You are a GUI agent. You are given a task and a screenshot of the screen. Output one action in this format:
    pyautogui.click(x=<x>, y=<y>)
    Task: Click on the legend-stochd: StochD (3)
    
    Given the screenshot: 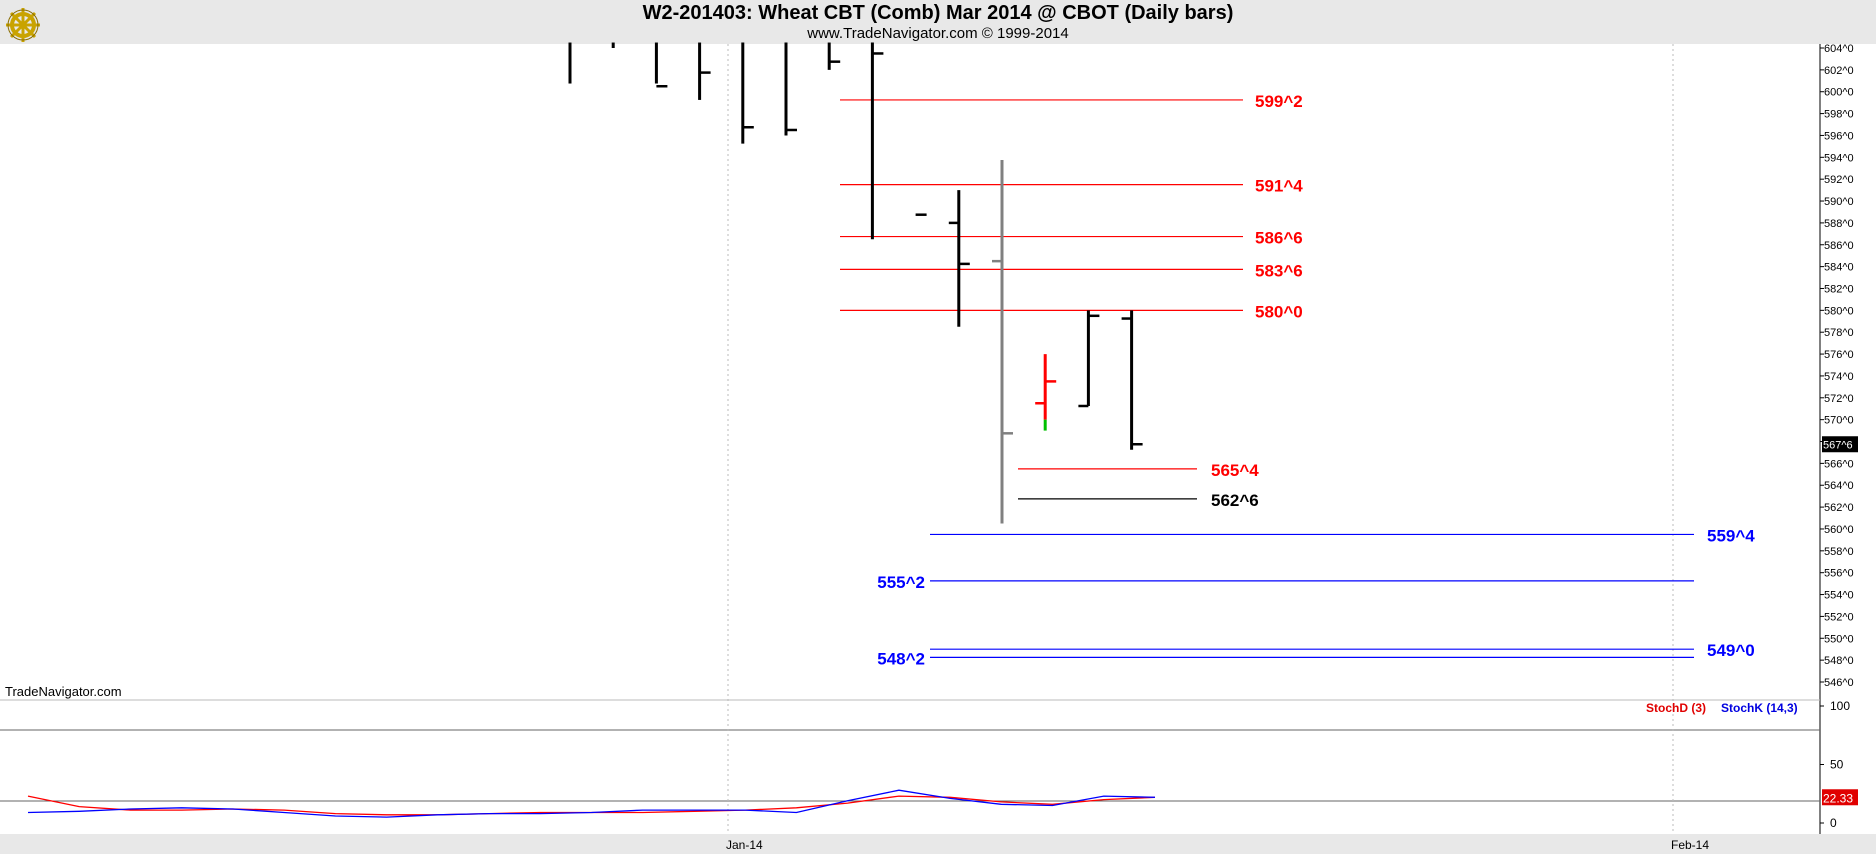 What is the action you would take?
    pyautogui.click(x=1676, y=708)
    